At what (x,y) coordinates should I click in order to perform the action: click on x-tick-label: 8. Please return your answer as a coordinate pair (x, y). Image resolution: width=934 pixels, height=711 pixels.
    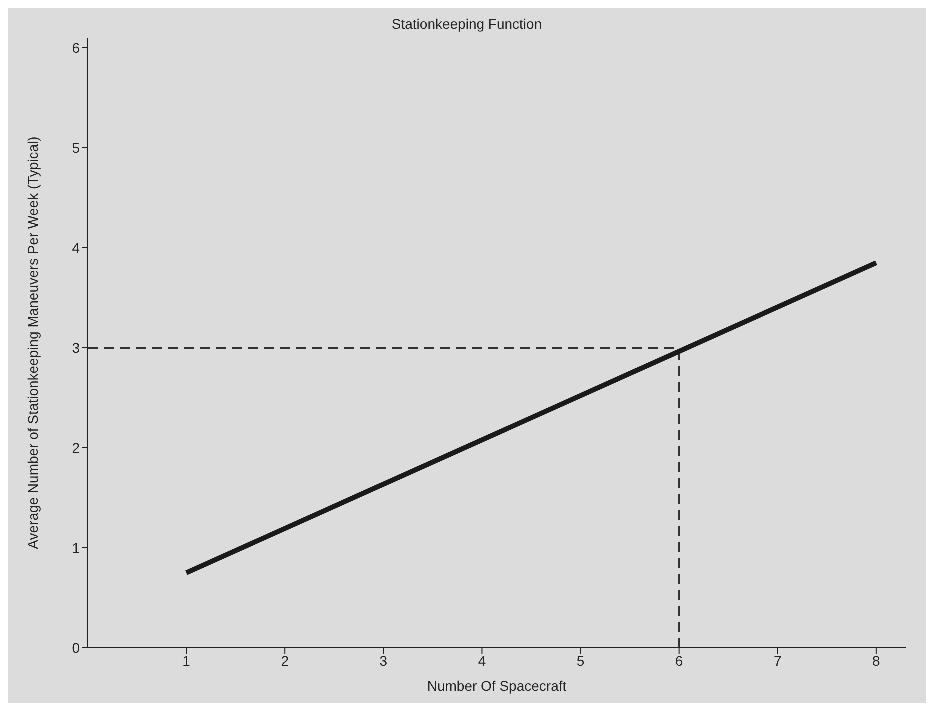
    Looking at the image, I should click on (876, 660).